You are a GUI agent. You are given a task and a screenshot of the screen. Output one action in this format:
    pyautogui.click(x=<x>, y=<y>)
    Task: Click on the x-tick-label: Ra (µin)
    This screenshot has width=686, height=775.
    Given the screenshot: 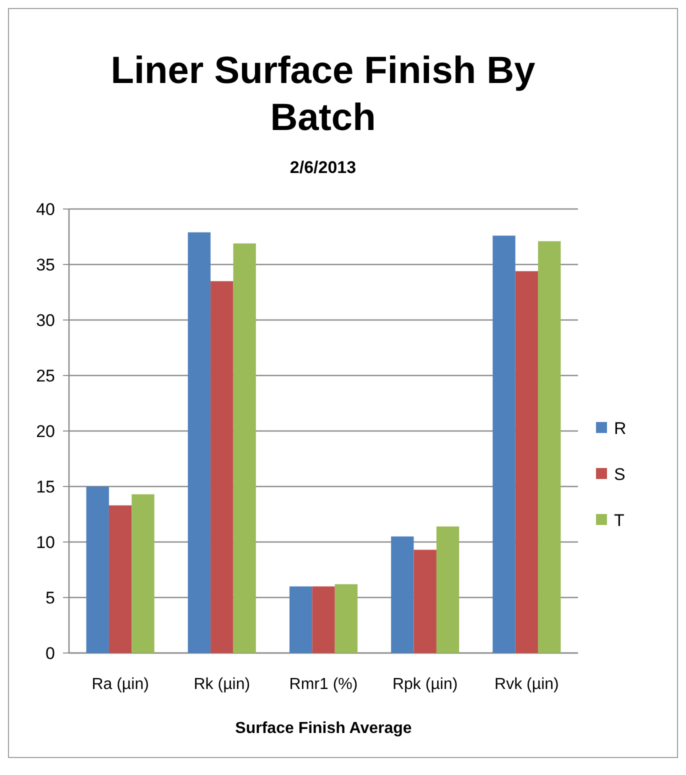 What is the action you would take?
    pyautogui.click(x=120, y=684)
    